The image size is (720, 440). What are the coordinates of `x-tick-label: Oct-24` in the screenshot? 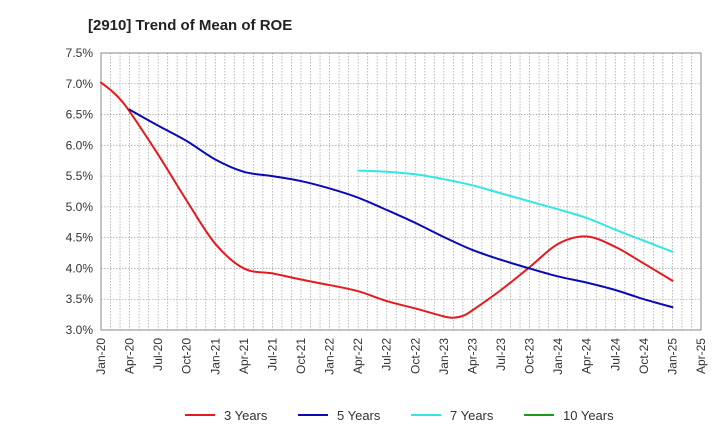 It's located at (644, 356).